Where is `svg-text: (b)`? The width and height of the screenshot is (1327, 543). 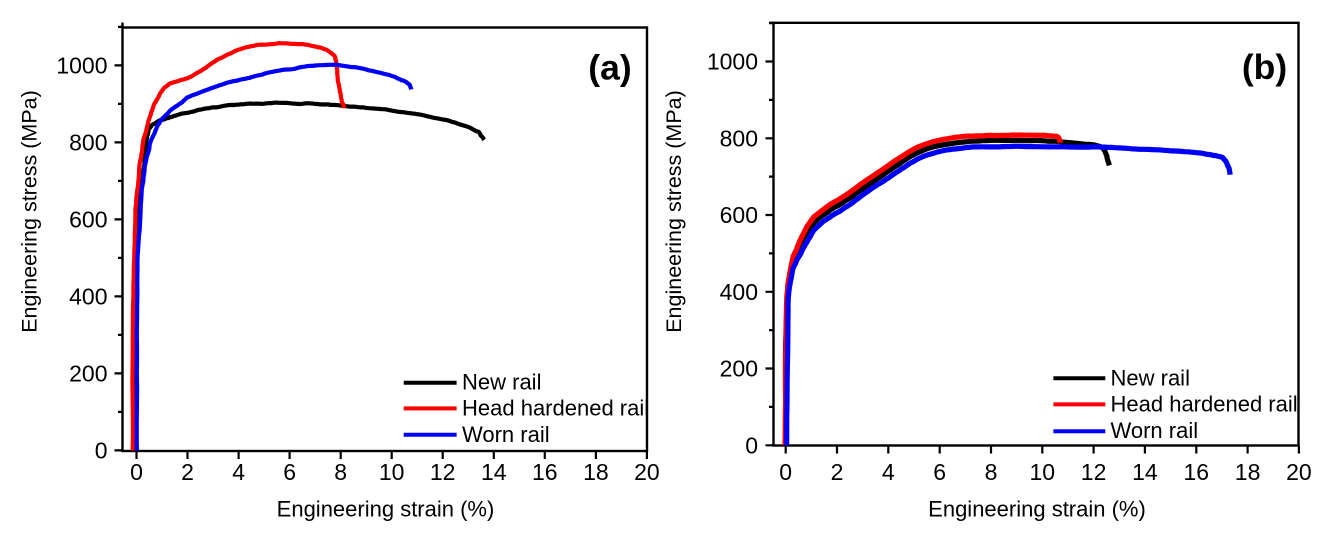 svg-text: (b) is located at coordinates (1264, 67).